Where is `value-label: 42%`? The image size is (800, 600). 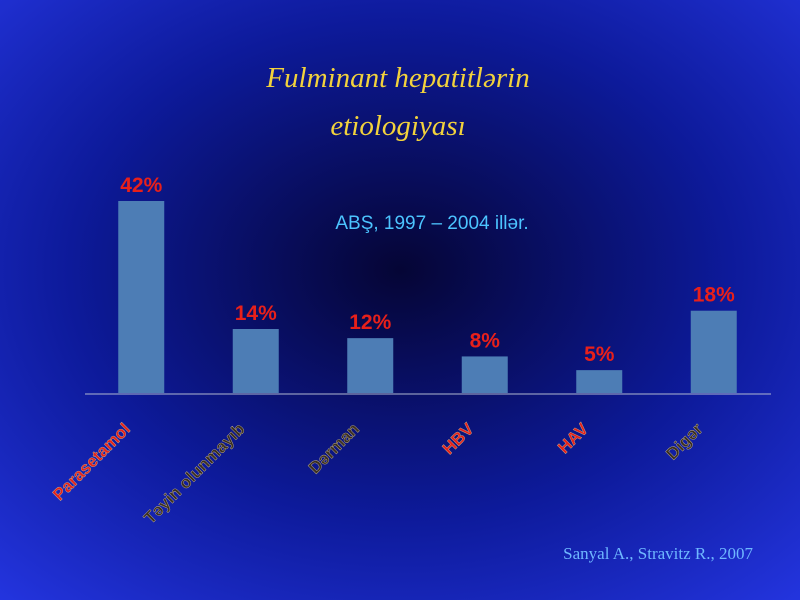 value-label: 42% is located at coordinates (141, 185).